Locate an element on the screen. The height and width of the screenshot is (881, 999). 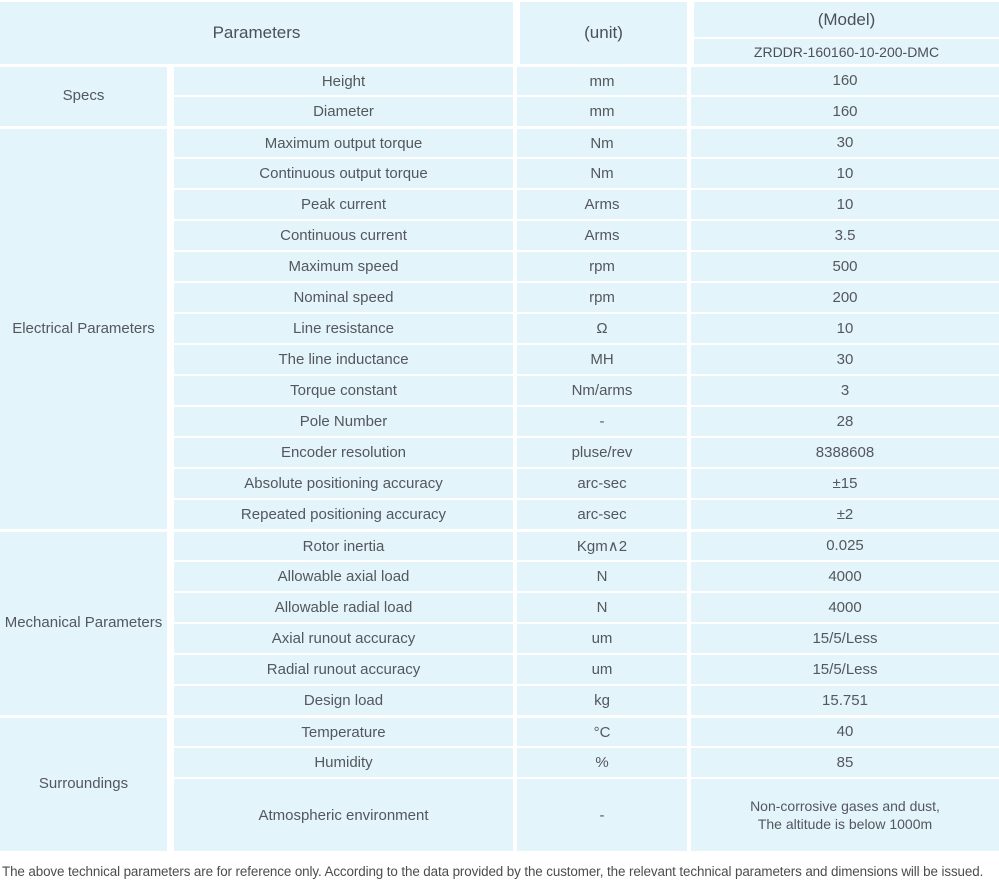
value-cell: 15/5/Less is located at coordinates (843, 668).